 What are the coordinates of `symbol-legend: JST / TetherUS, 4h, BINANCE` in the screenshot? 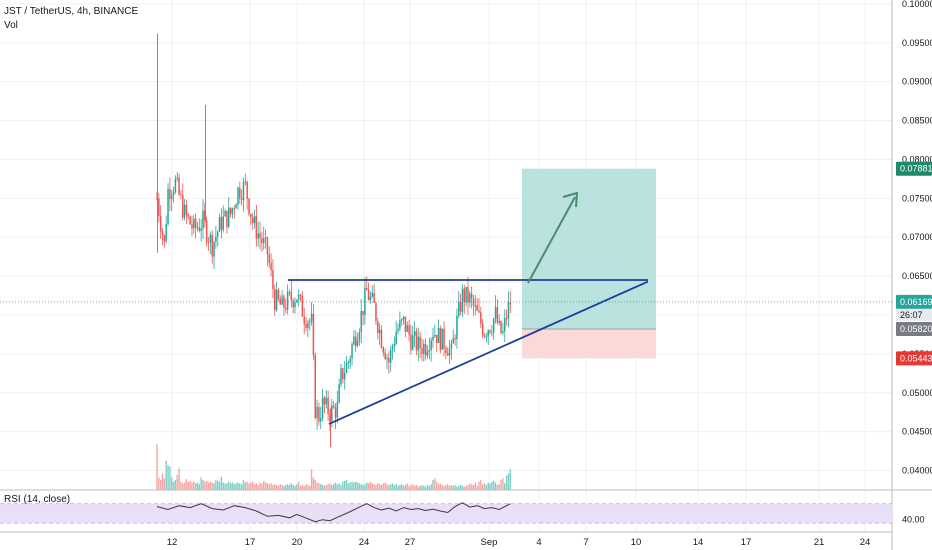 It's located at (71, 11).